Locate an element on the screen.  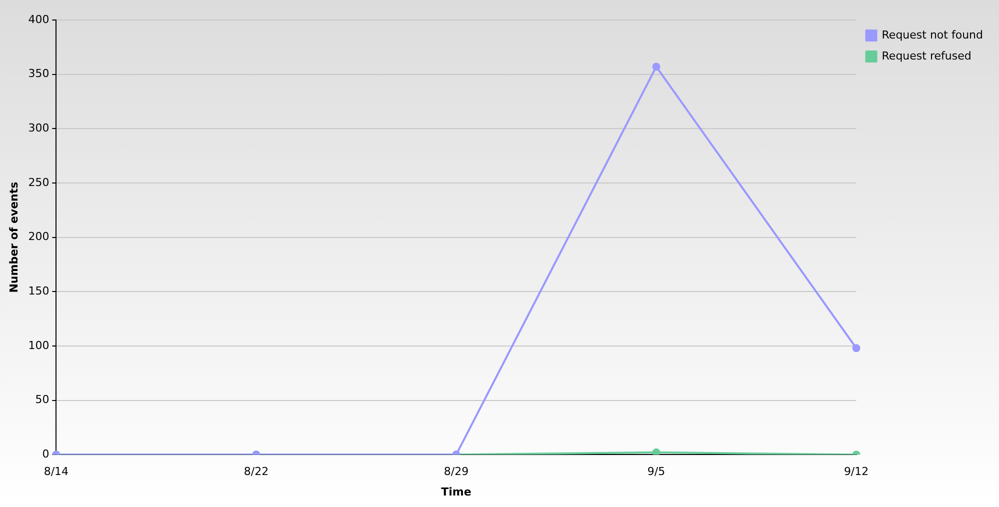
y-tick-label: 100 is located at coordinates (39, 345).